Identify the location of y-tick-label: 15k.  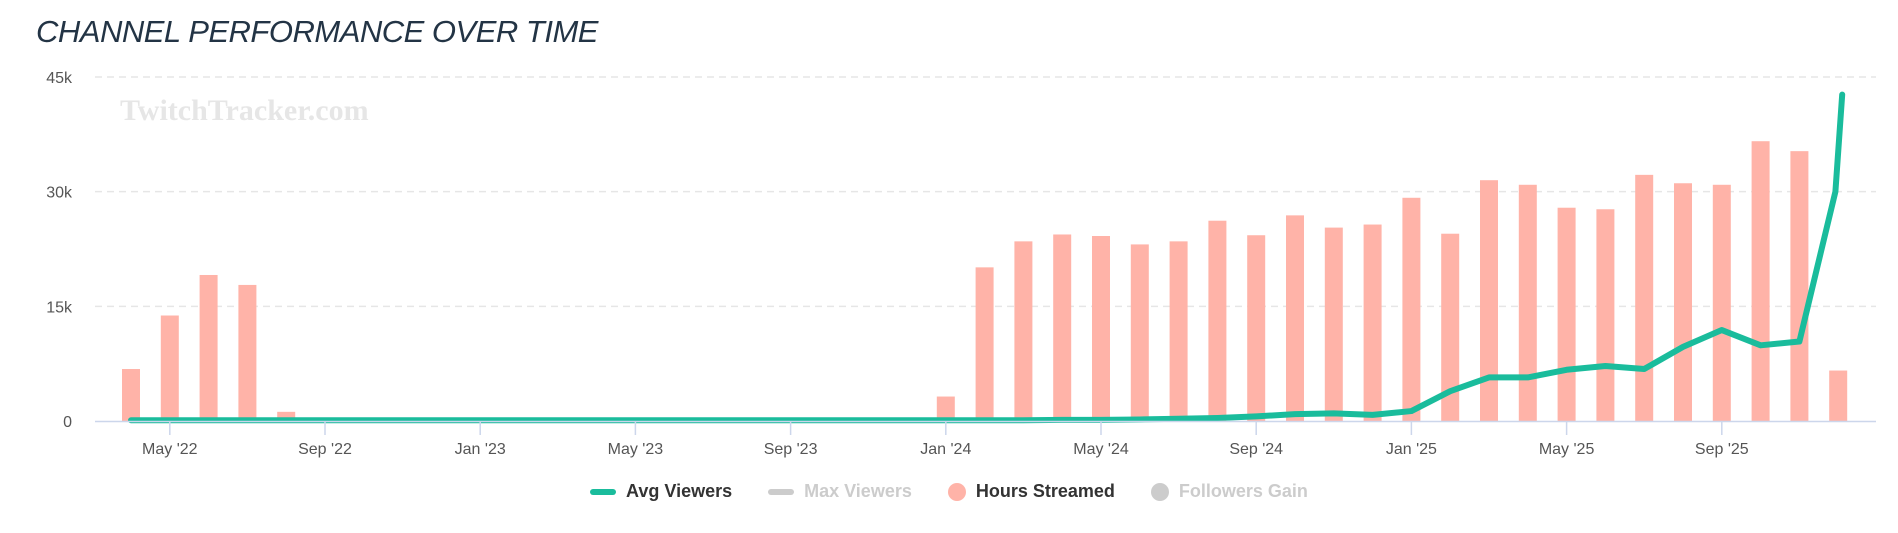
(59, 307).